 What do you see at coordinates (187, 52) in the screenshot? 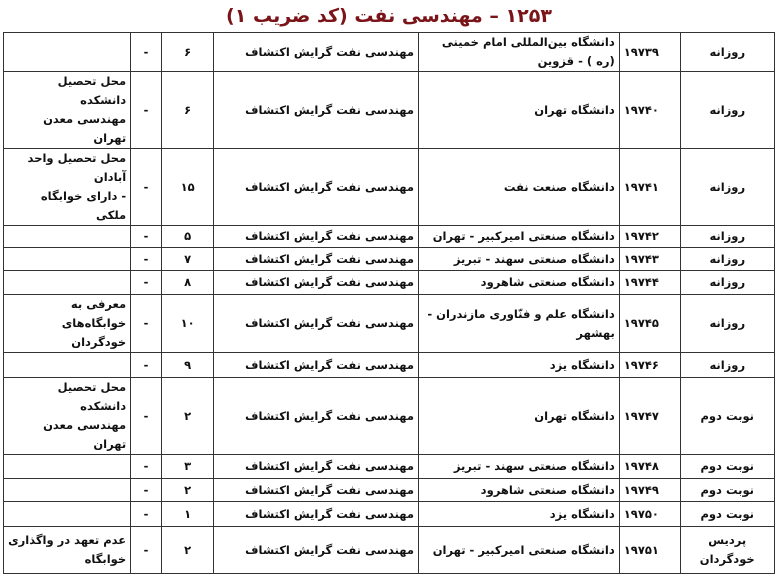
I see `capacity-cell: ۶` at bounding box center [187, 52].